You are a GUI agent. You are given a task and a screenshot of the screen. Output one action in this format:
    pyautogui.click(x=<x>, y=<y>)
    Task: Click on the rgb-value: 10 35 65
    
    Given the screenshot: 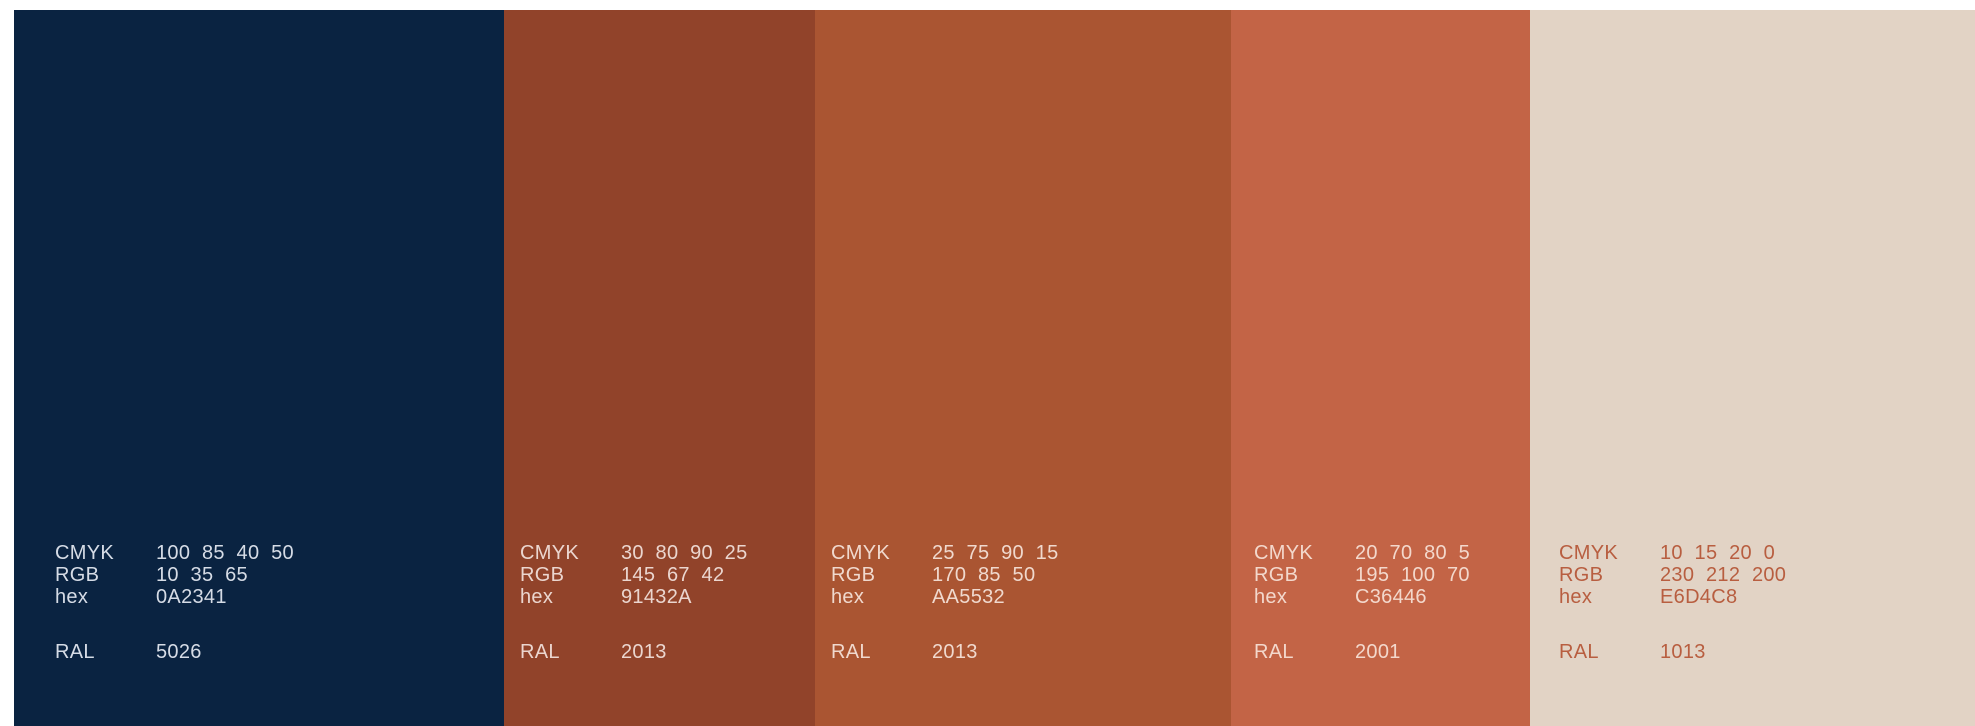 What is the action you would take?
    pyautogui.click(x=202, y=575)
    